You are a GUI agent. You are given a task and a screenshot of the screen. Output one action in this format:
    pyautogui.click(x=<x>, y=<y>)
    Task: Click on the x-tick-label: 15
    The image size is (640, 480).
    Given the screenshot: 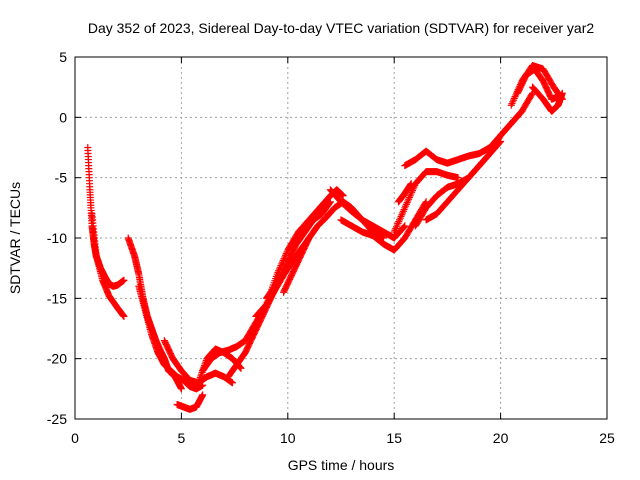 What is the action you would take?
    pyautogui.click(x=394, y=438)
    